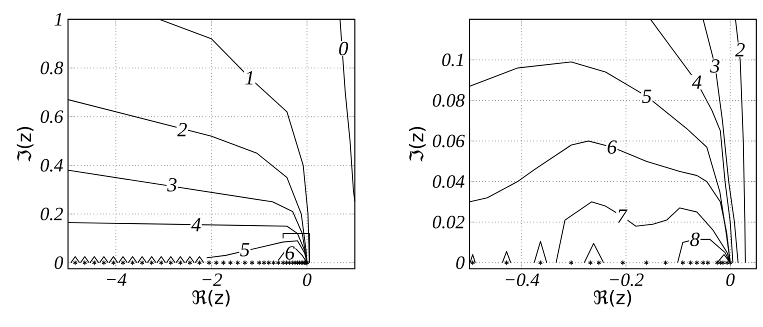 The width and height of the screenshot is (763, 327). Describe the element at coordinates (523, 280) in the screenshot. I see `x-tick-label: −0.4` at that location.